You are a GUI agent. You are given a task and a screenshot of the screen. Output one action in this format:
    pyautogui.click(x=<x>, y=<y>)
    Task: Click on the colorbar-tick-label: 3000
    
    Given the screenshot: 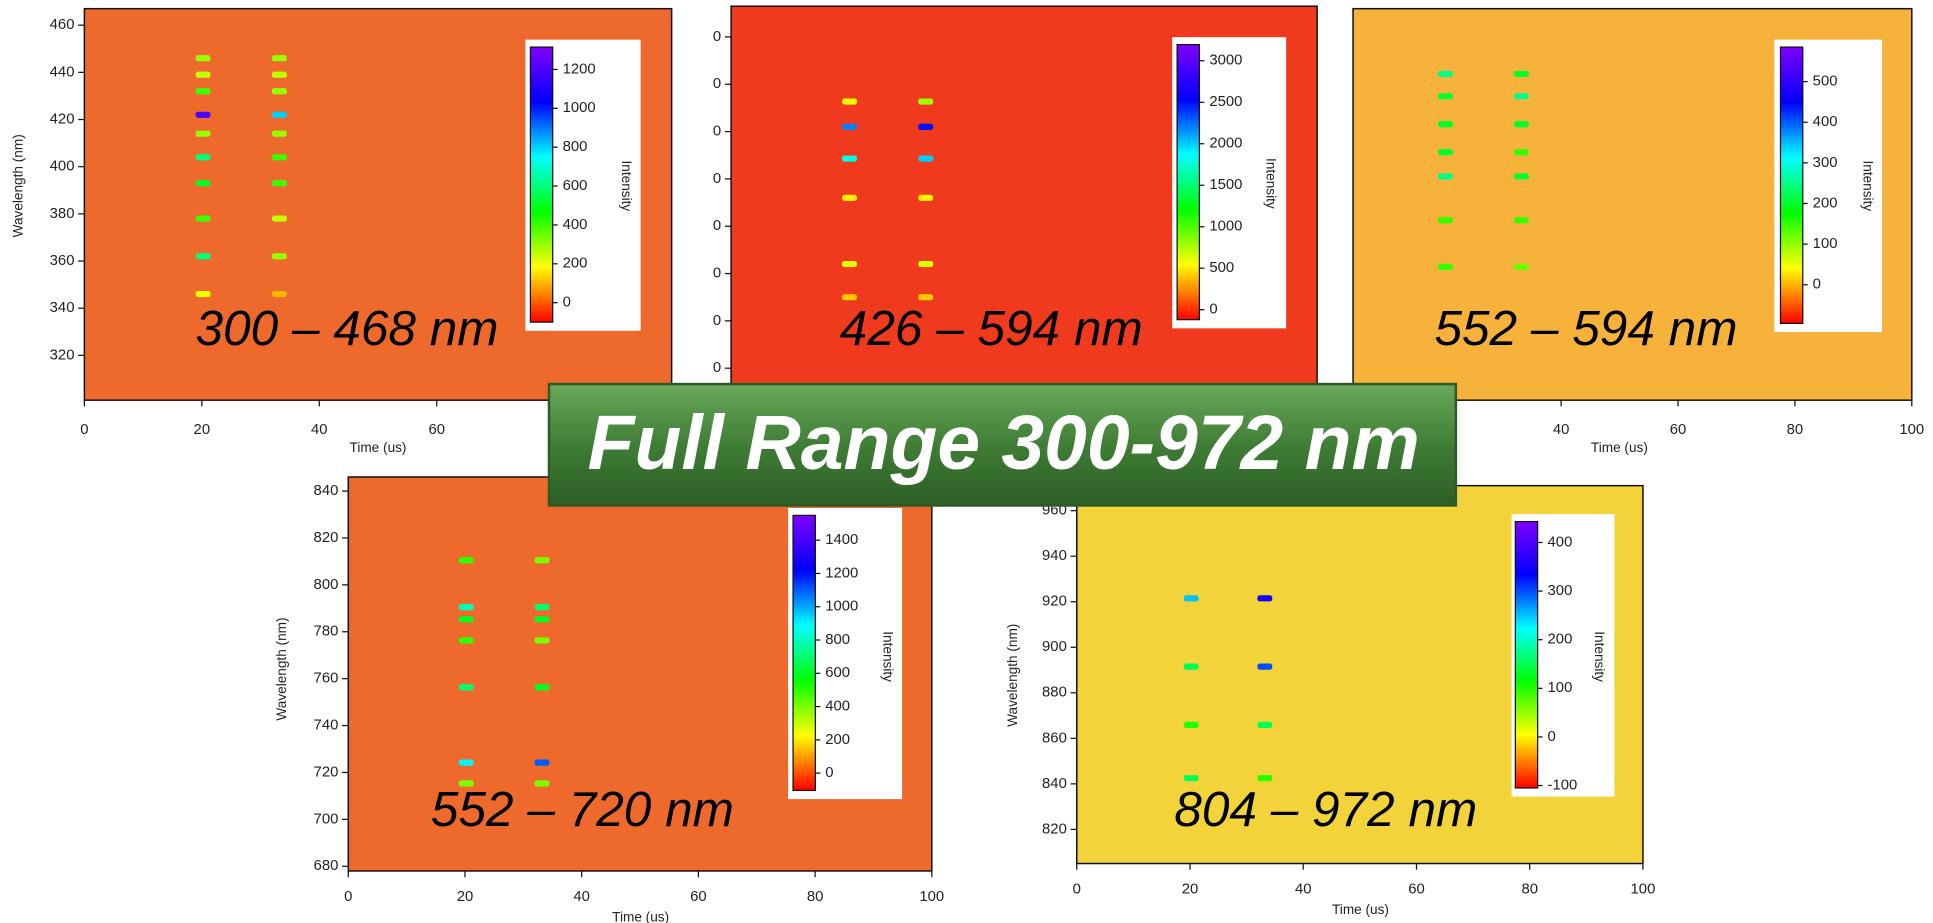 What is the action you would take?
    pyautogui.click(x=1225, y=61)
    